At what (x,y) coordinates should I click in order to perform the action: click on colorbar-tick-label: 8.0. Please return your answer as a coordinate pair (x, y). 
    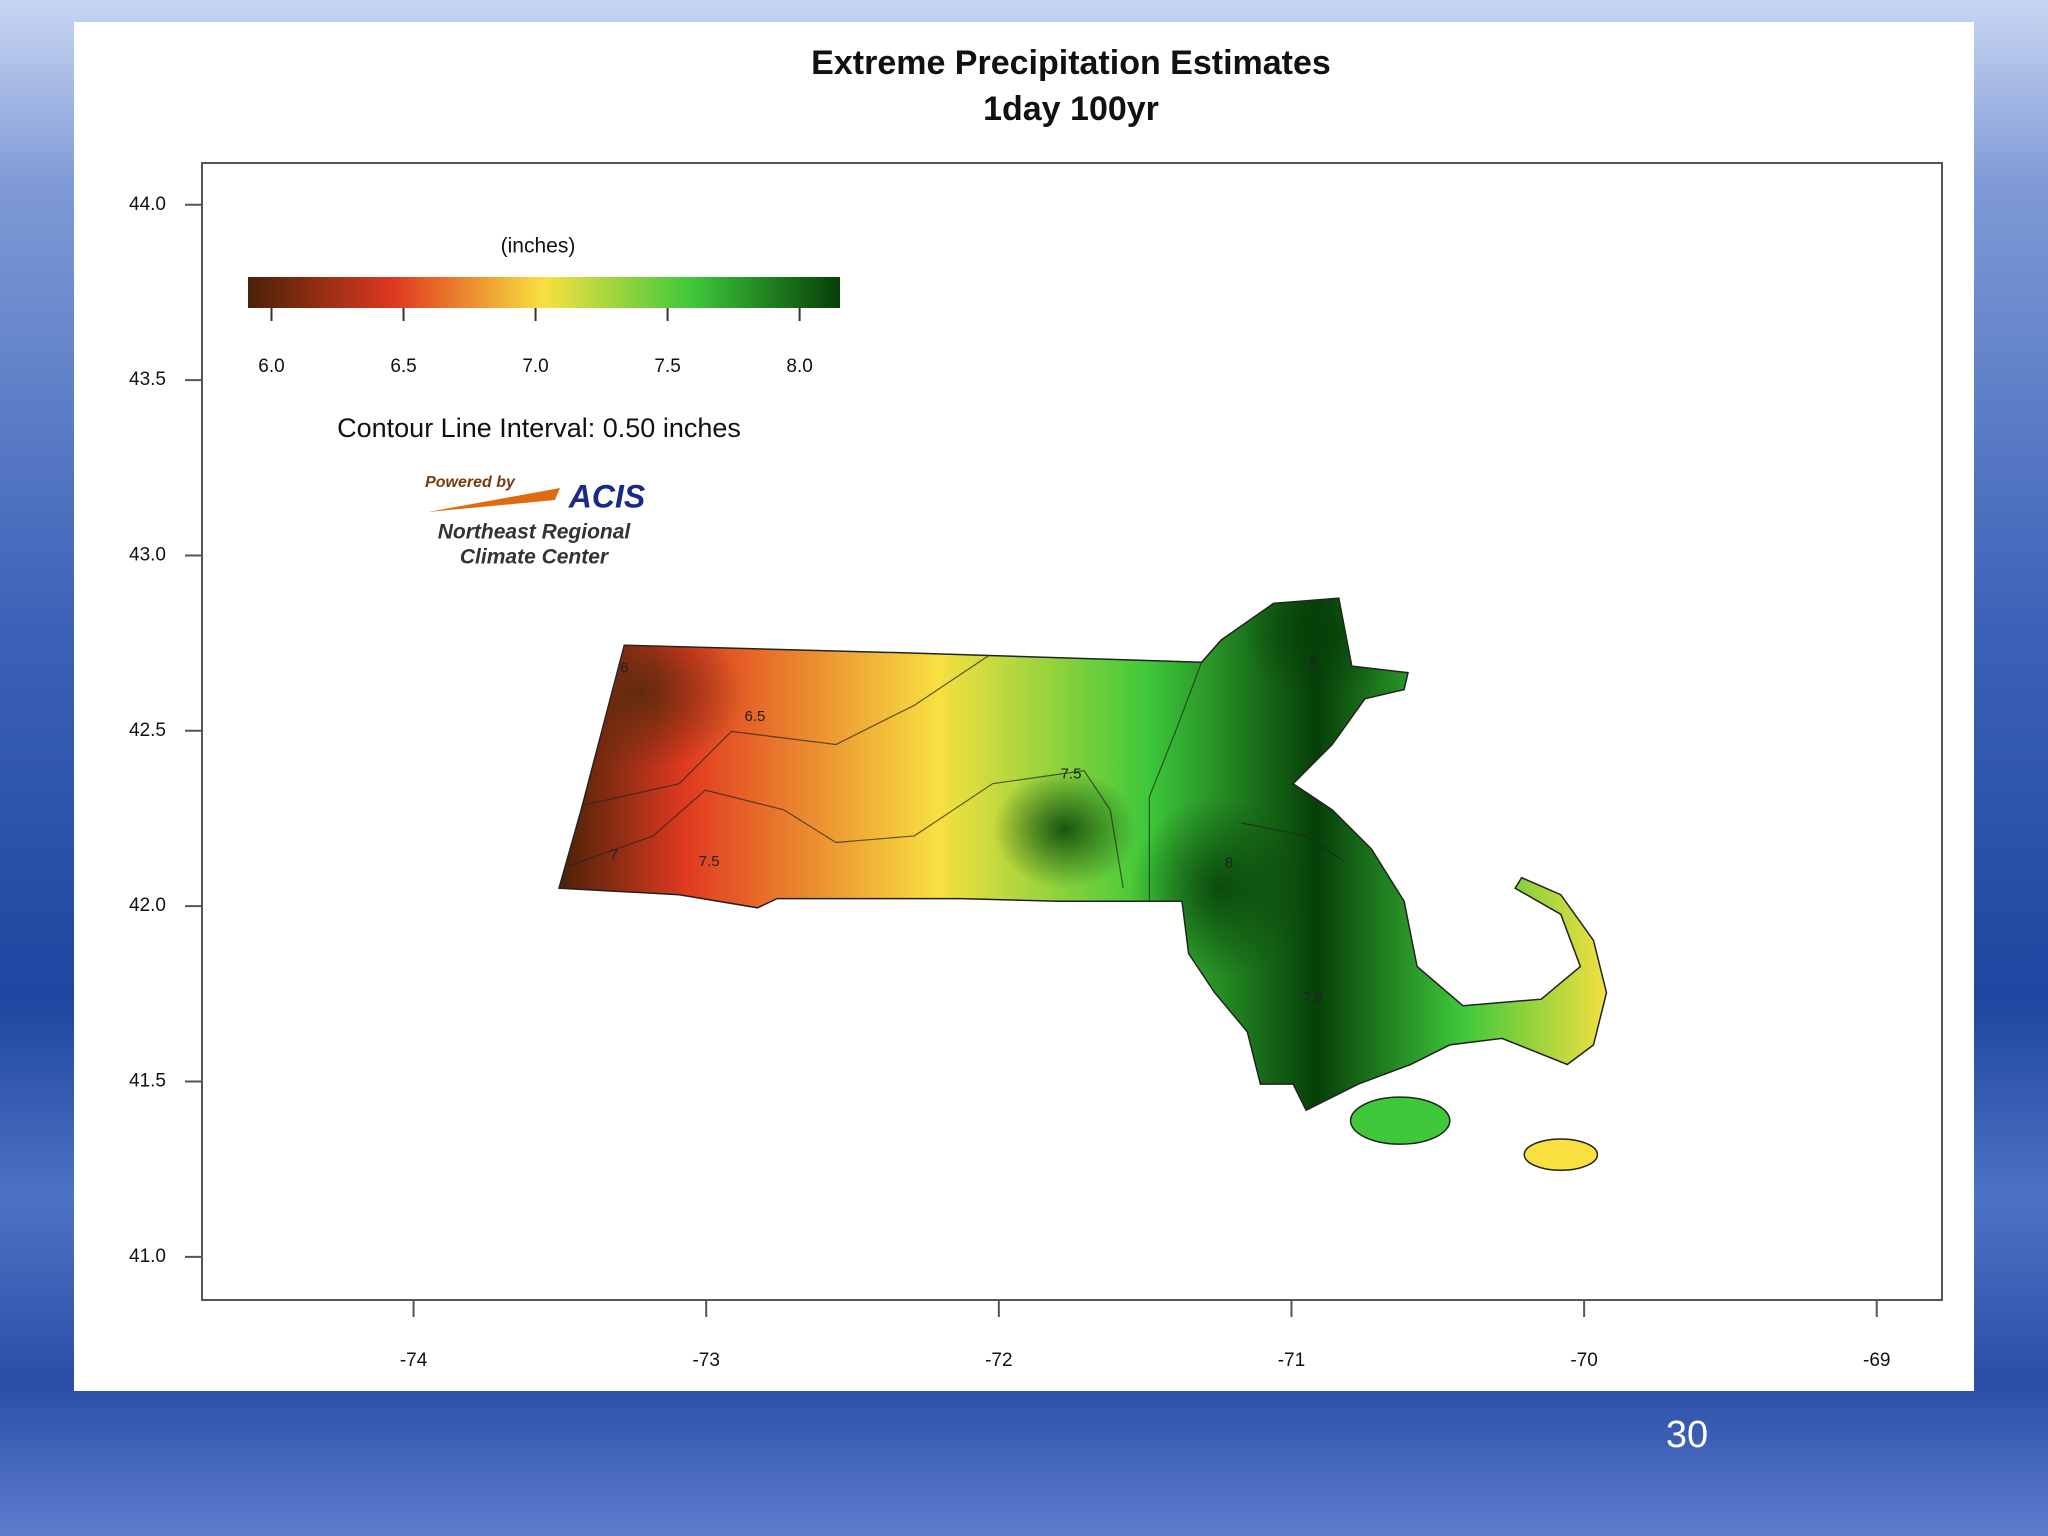
    Looking at the image, I should click on (799, 366).